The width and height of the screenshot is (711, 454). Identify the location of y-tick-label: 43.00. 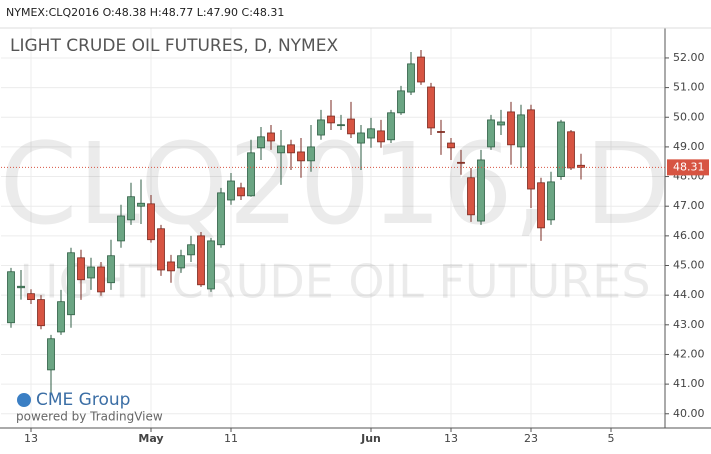
(689, 324).